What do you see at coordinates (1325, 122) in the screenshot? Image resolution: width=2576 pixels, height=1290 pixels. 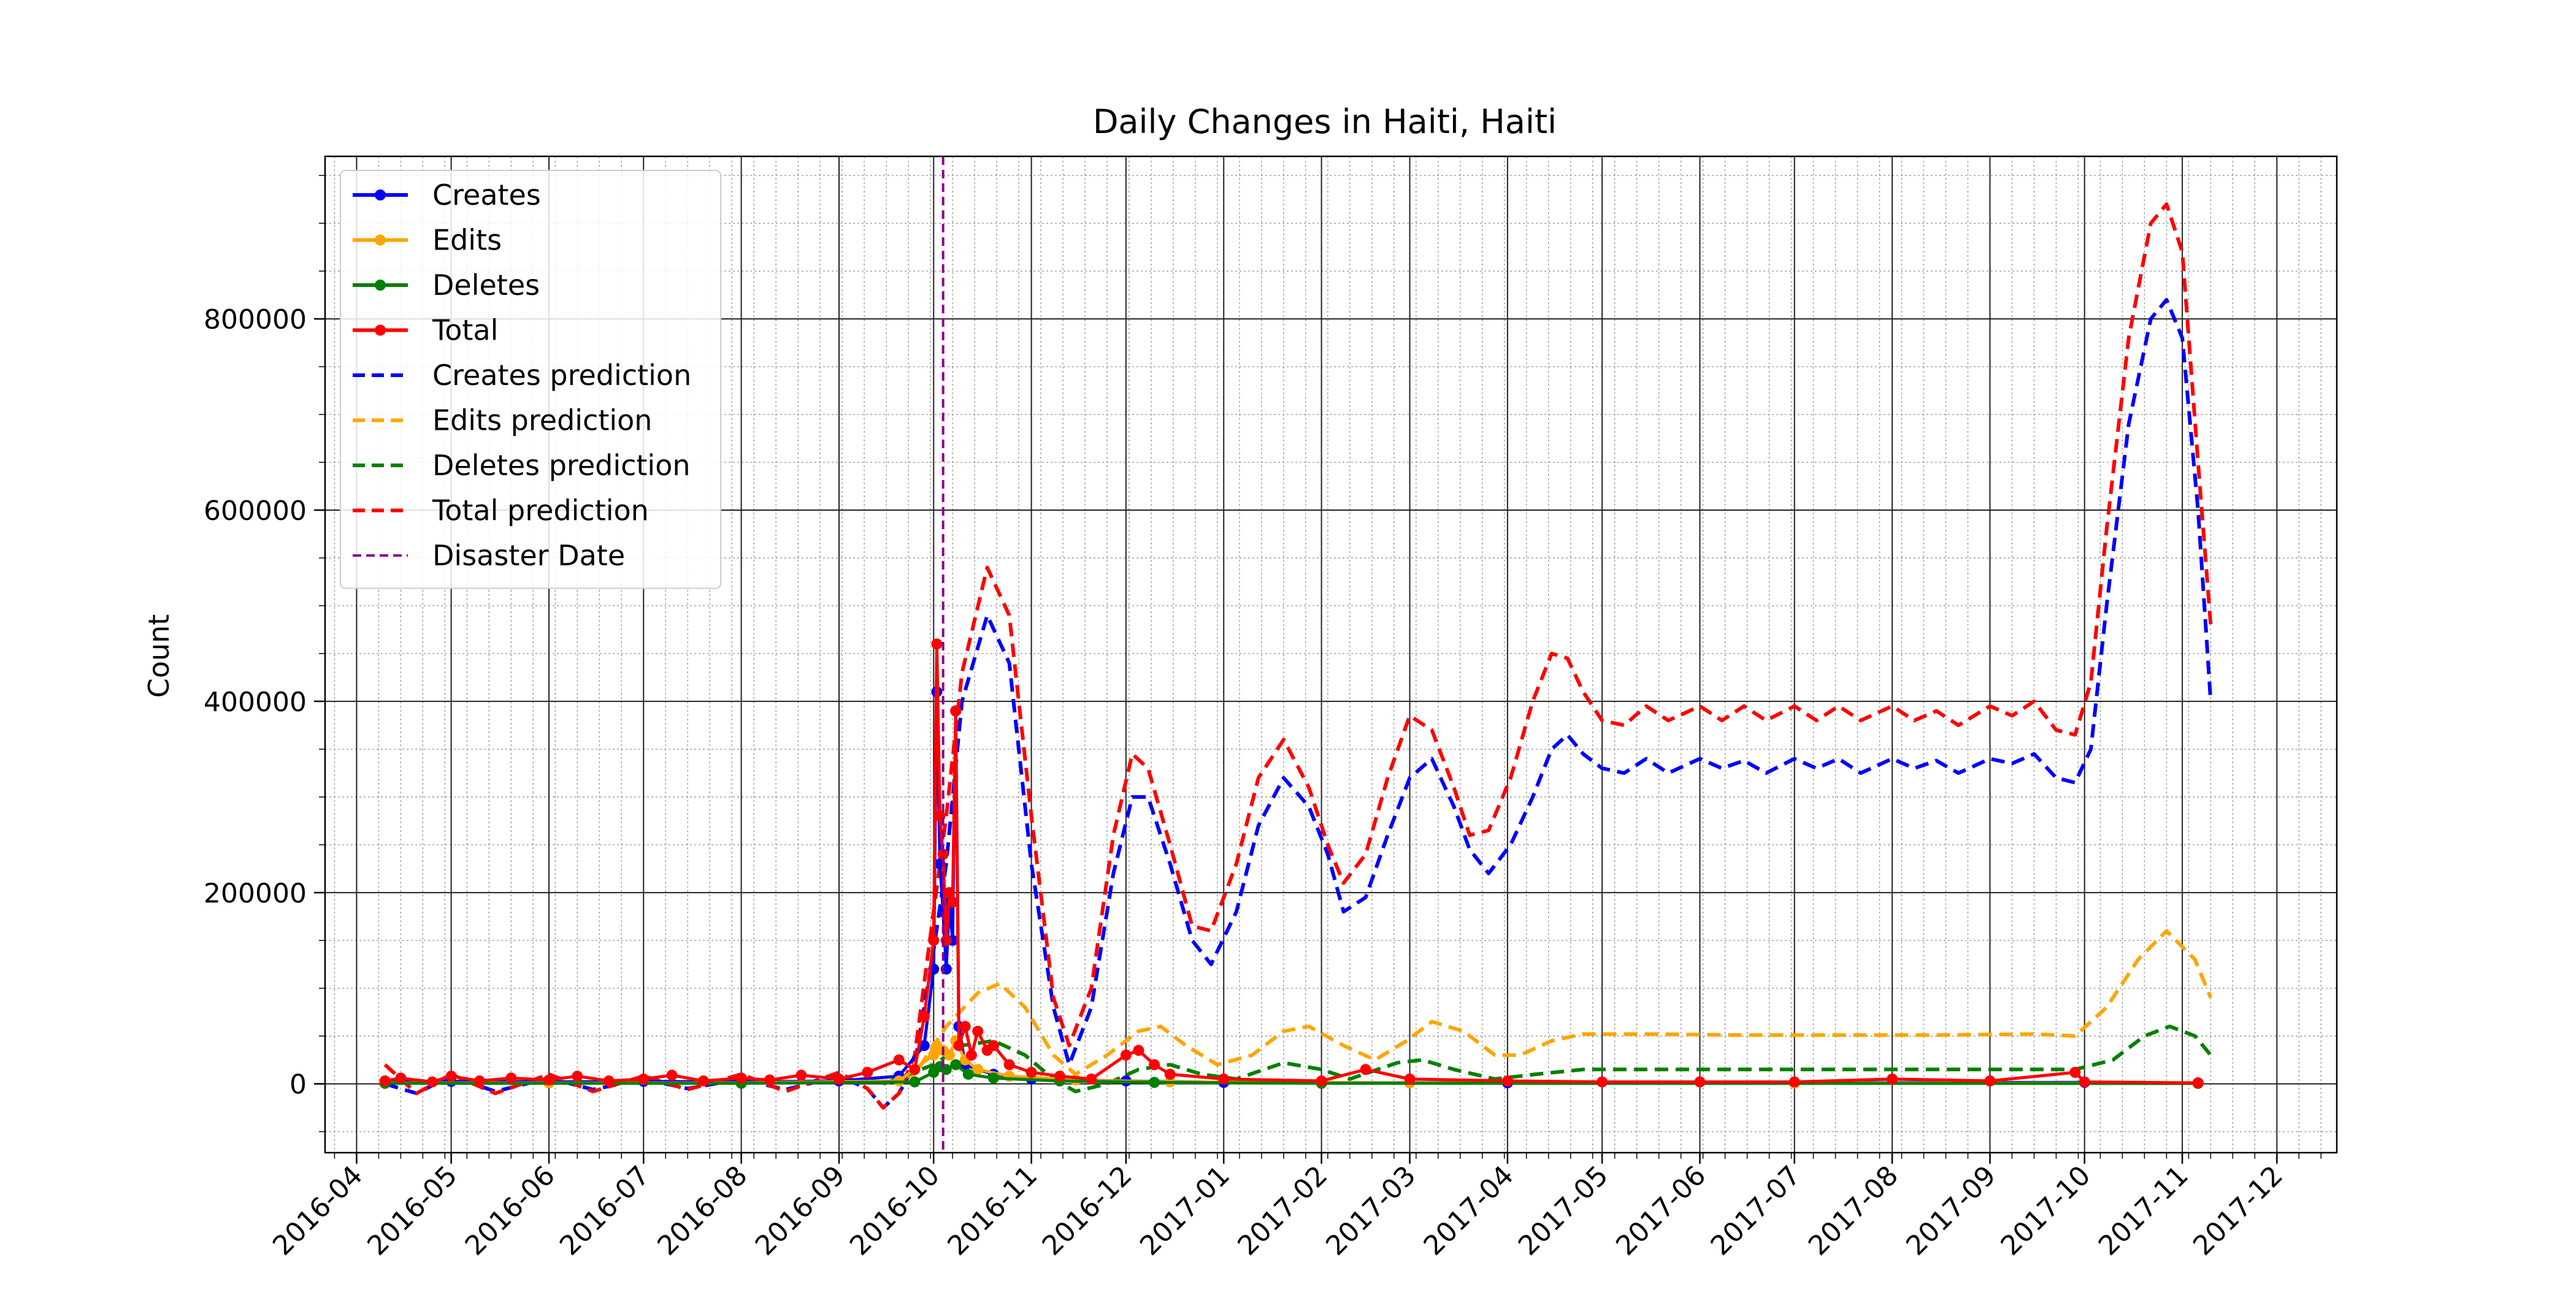 I see `chart-title: Daily Changes in Haiti, Haiti` at bounding box center [1325, 122].